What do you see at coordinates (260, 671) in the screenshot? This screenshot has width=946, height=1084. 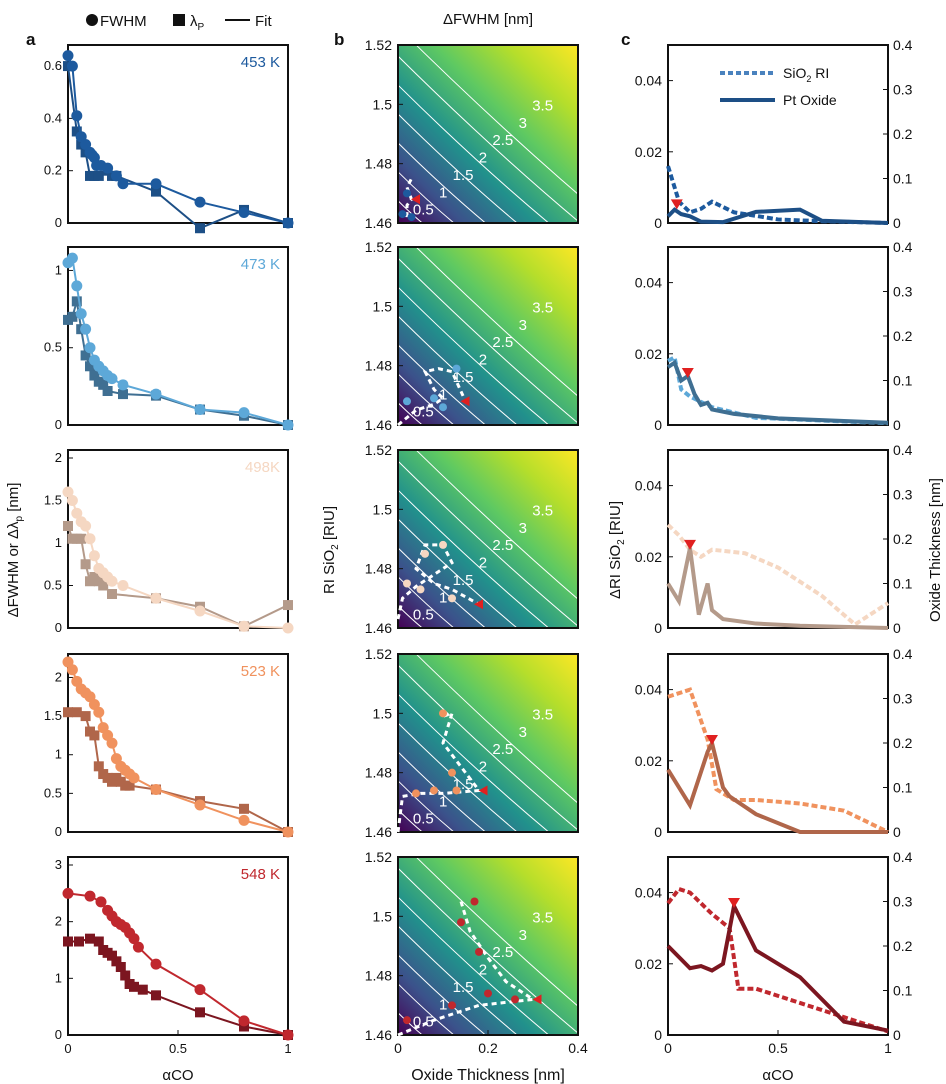 I see `temperature-label: 523 K` at bounding box center [260, 671].